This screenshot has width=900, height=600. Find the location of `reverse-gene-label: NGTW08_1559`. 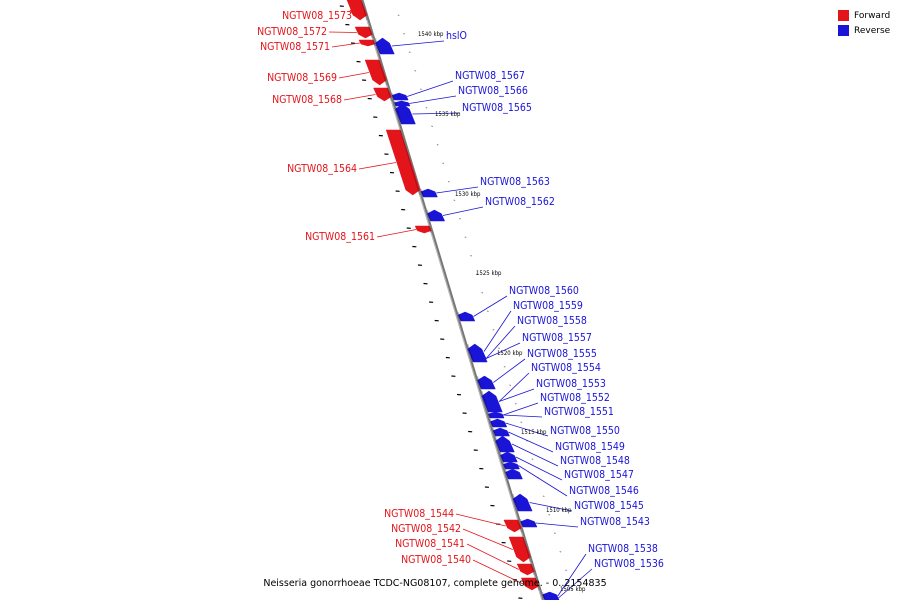

reverse-gene-label: NGTW08_1559 is located at coordinates (548, 306).